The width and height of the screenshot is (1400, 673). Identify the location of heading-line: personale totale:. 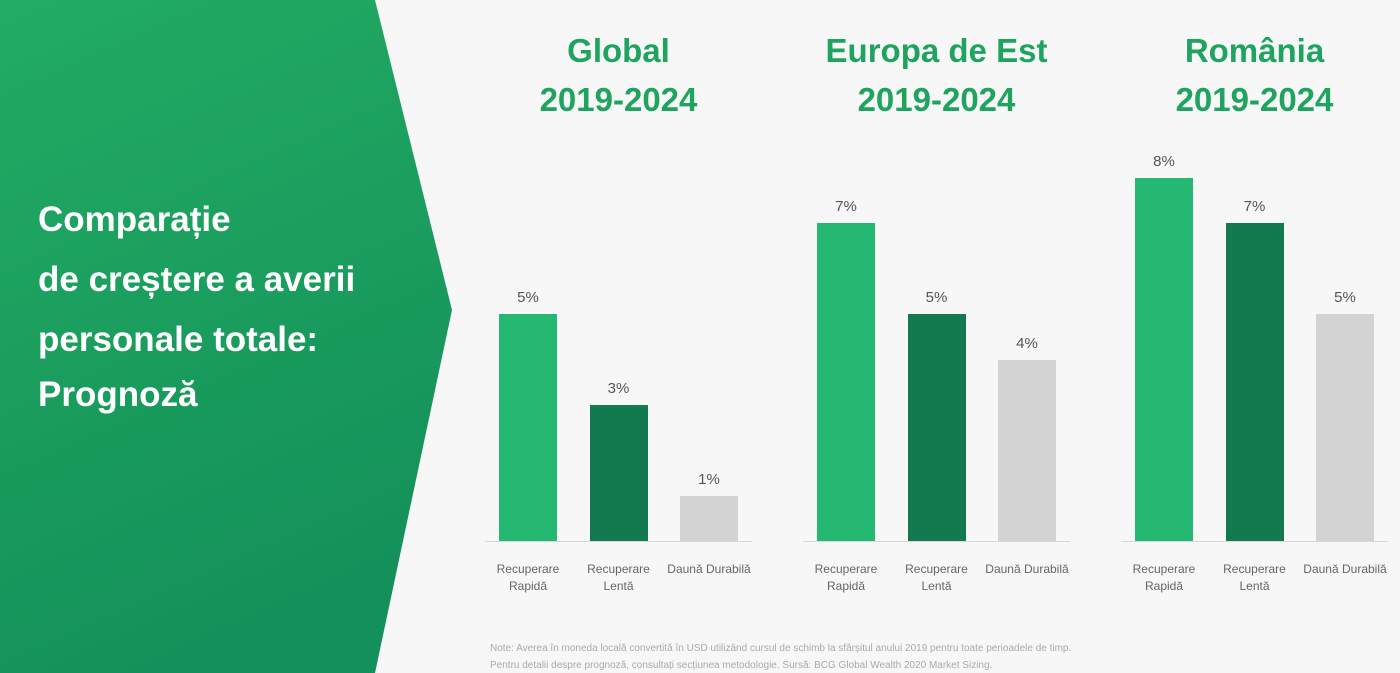
(178, 339).